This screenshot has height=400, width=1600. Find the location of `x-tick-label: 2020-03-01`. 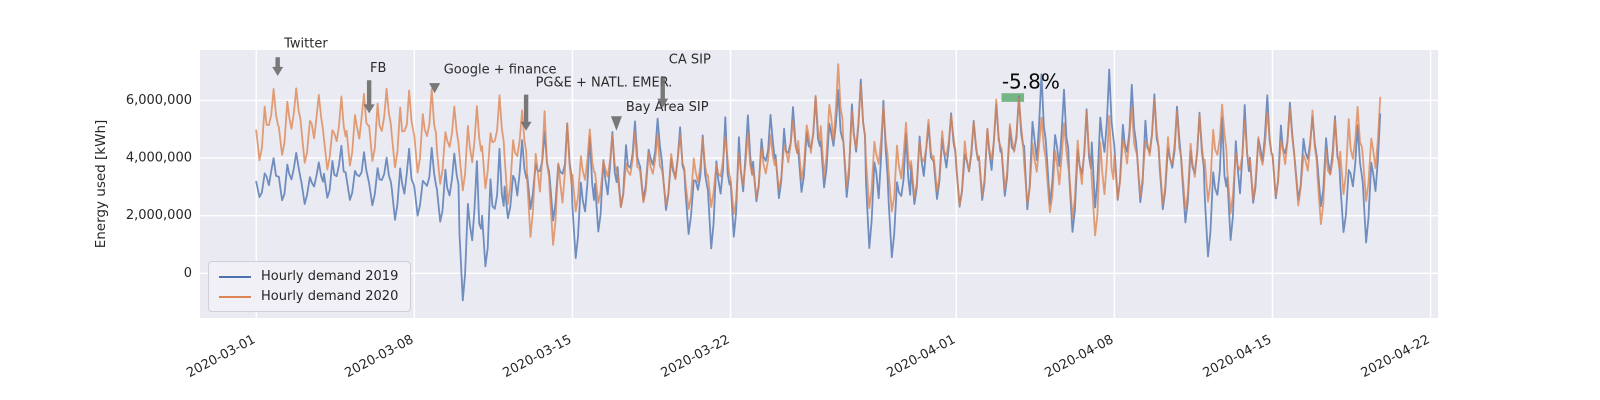

x-tick-label: 2020-03-01 is located at coordinates (221, 356).